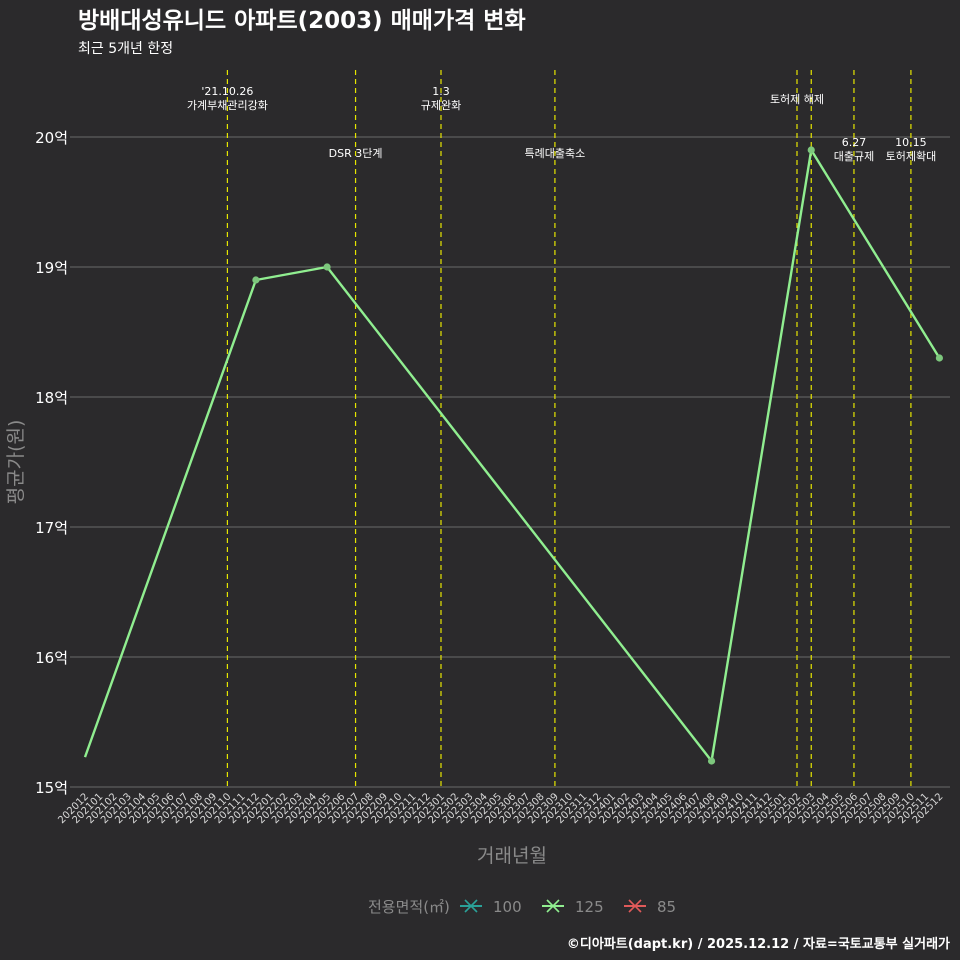 The height and width of the screenshot is (960, 960). What do you see at coordinates (51, 788) in the screenshot?
I see `y-tick-label: 15억` at bounding box center [51, 788].